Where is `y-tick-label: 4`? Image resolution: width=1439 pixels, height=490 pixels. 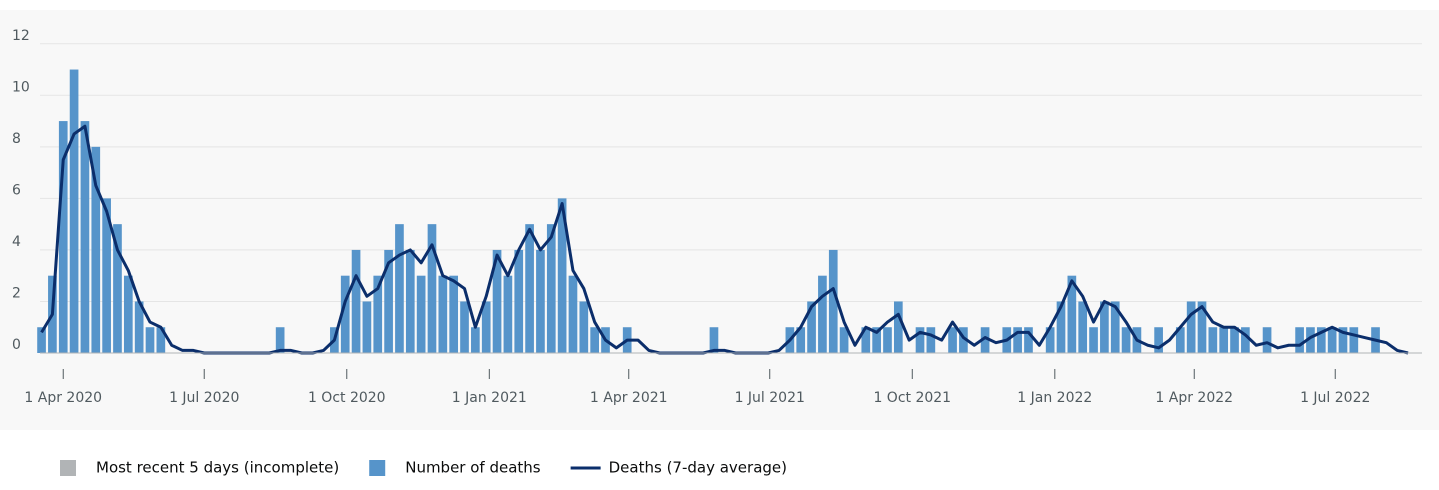
y-tick-label: 4 is located at coordinates (16, 242).